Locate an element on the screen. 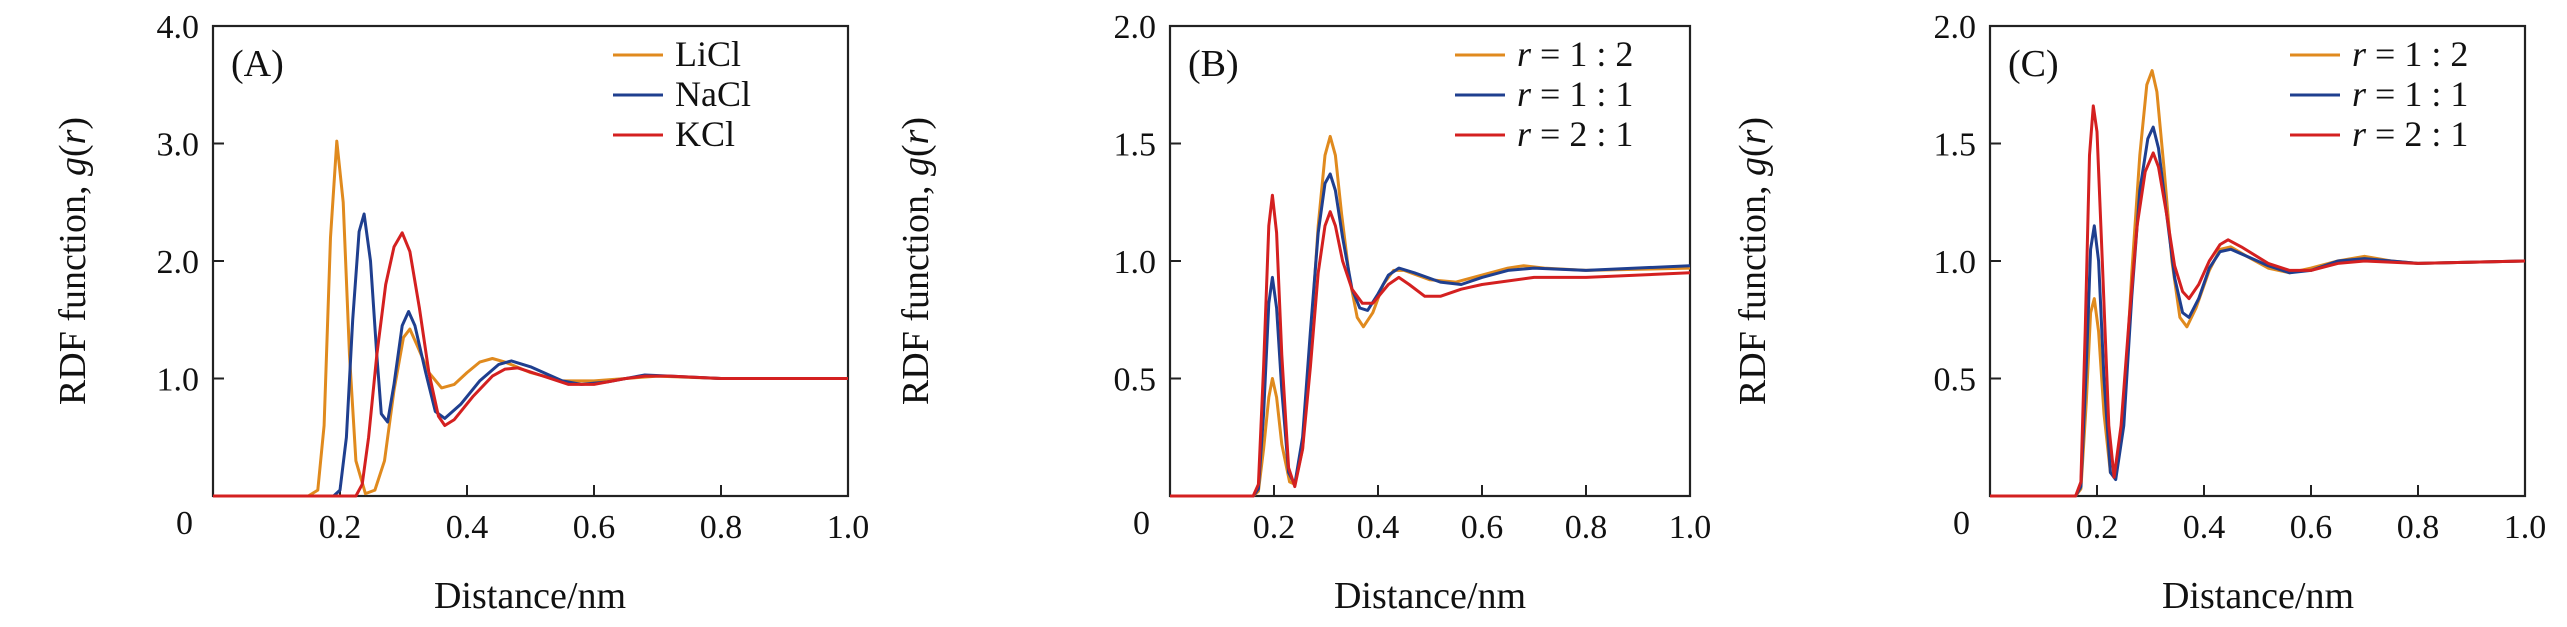 The height and width of the screenshot is (627, 2567). panel-label: (C) is located at coordinates (2033, 64).